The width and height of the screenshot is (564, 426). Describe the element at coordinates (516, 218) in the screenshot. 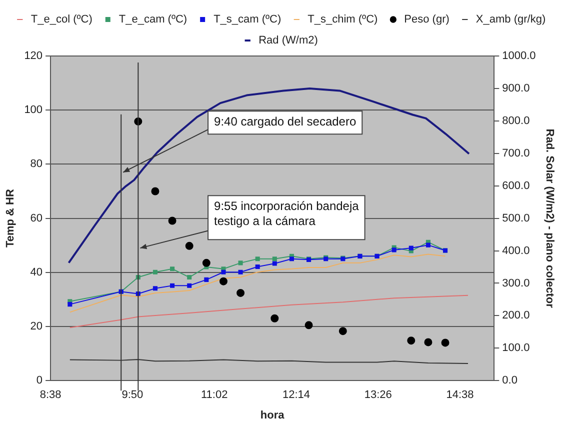

I see `y2-tick-label: 500.0` at that location.